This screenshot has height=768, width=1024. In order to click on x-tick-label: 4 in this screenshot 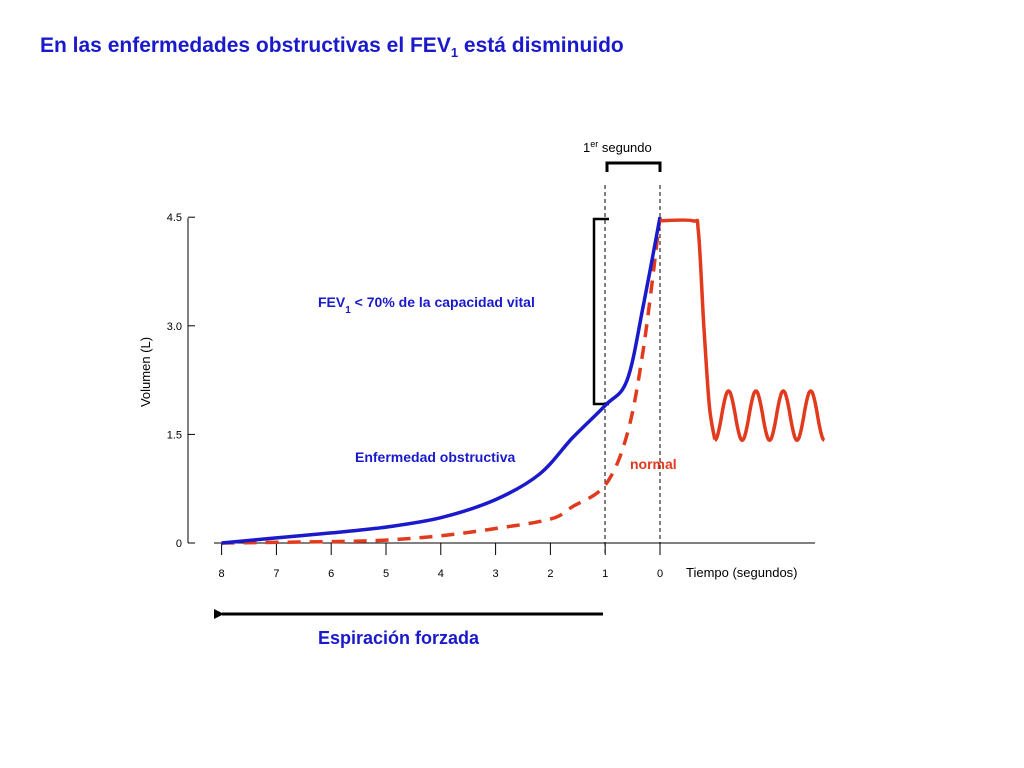, I will do `click(441, 574)`.